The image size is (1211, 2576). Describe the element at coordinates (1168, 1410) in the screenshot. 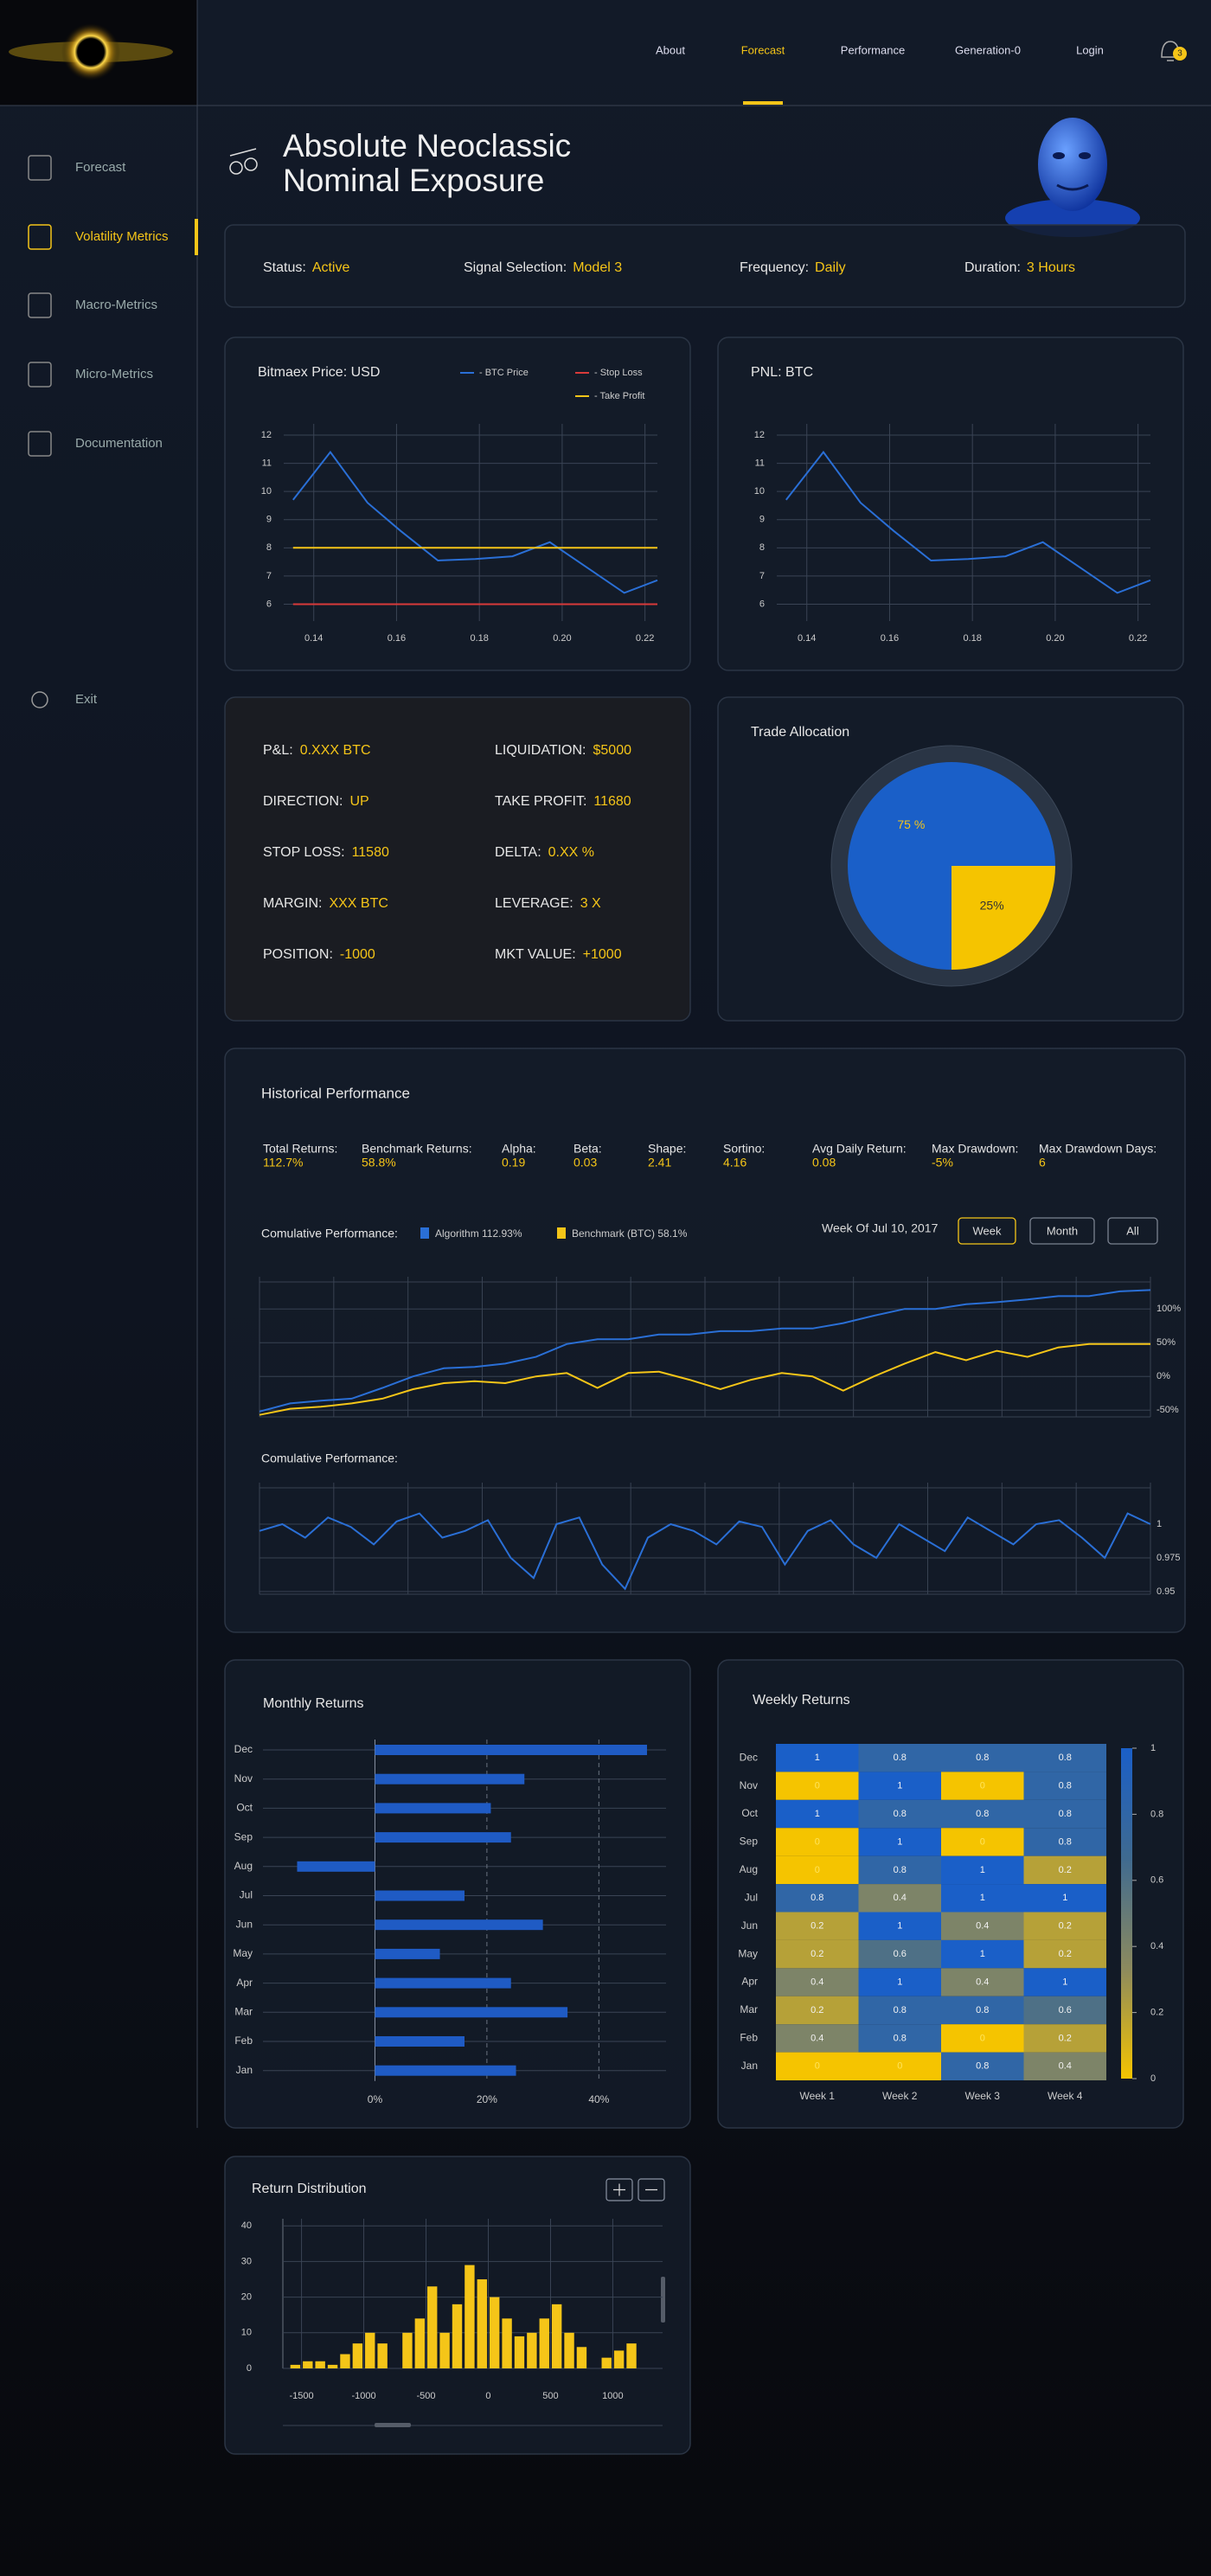

I see `y-tick-label: -50%` at that location.